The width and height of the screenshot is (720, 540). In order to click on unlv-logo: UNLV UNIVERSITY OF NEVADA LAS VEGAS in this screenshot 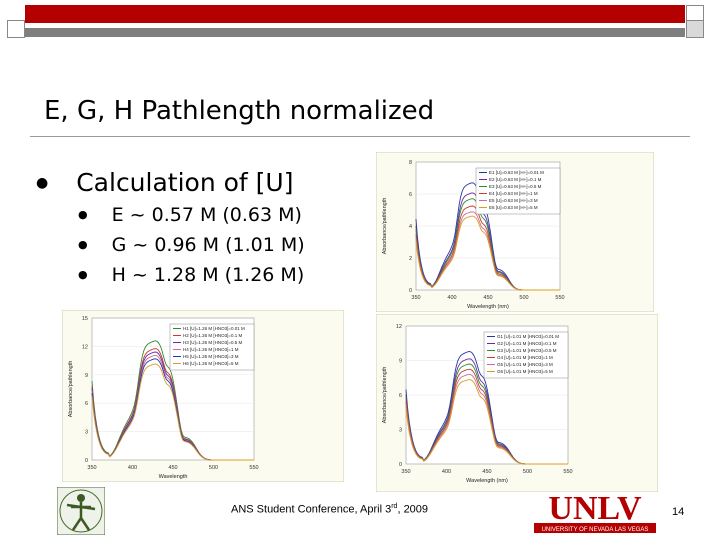, I will do `click(595, 511)`.